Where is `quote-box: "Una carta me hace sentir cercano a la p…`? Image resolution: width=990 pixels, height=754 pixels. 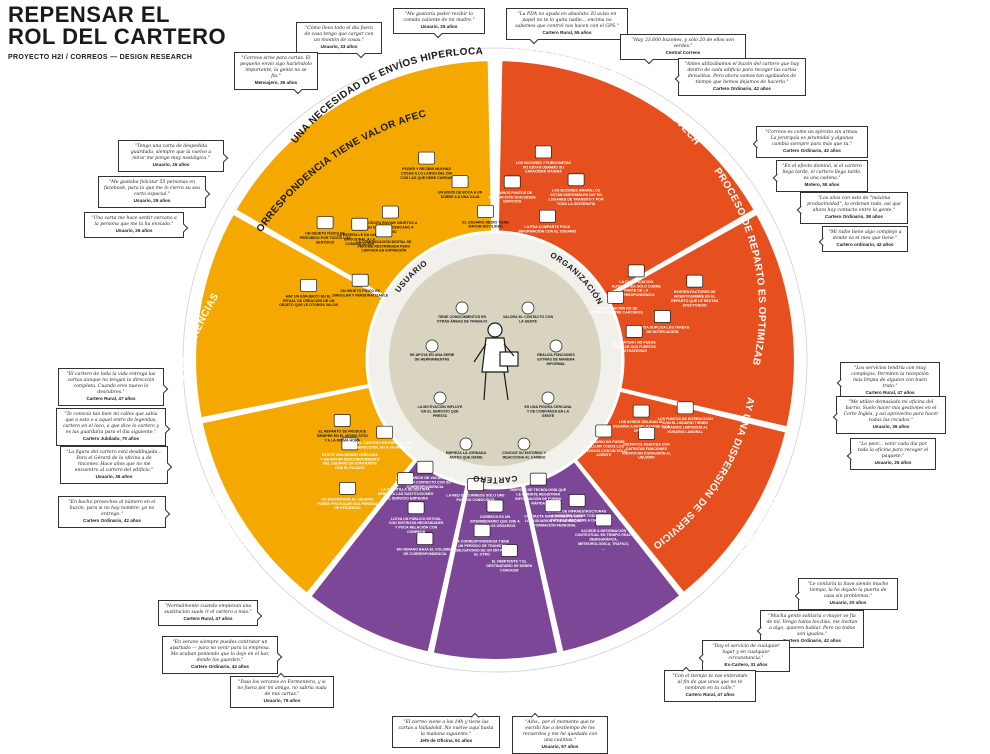
quote-box: "Una carta me hace sentir cercano a la p… is located at coordinates (134, 225).